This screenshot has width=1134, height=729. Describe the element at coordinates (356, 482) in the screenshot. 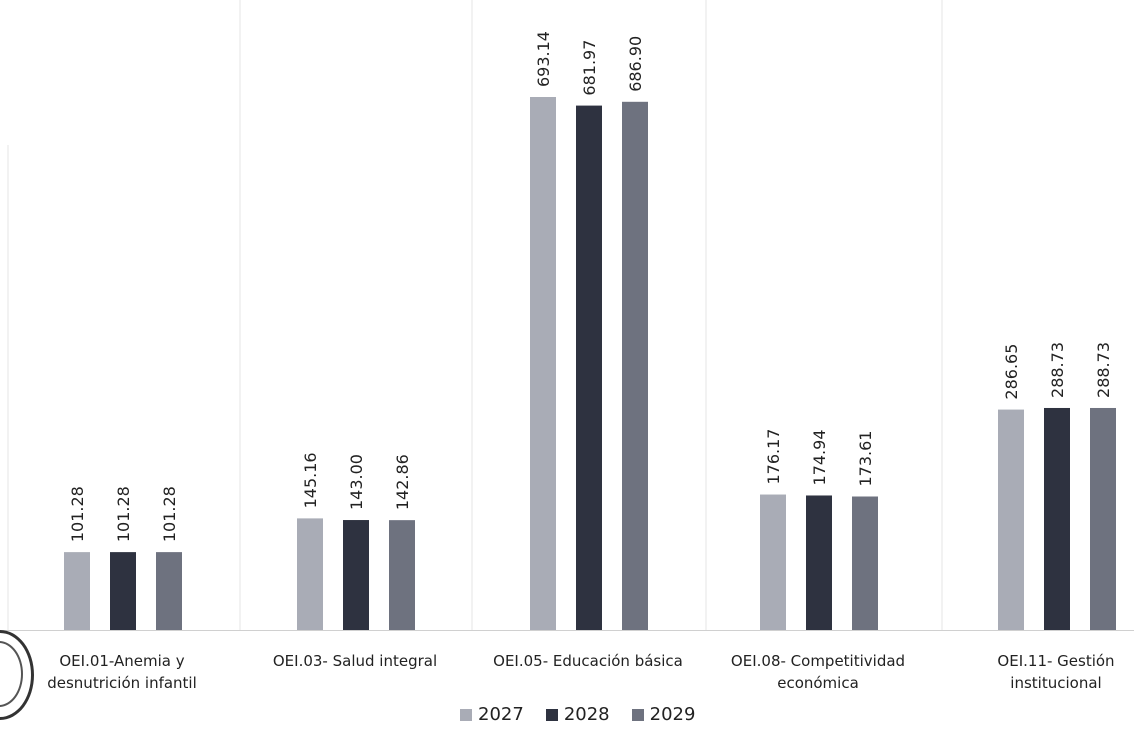

I see `data-label: 143.00` at that location.